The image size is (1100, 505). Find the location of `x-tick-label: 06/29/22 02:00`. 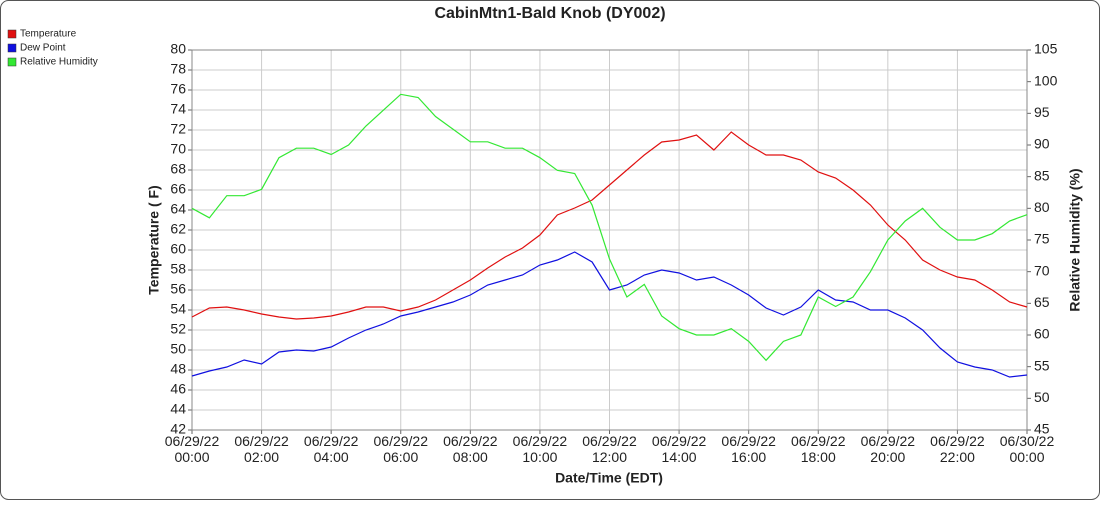

x-tick-label: 06/29/22 02:00 is located at coordinates (261, 449).